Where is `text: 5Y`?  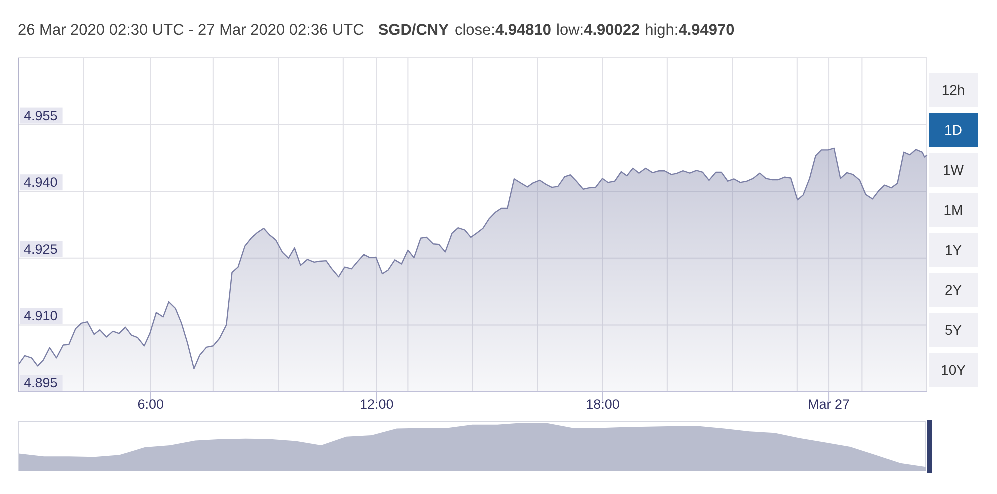
text: 5Y is located at coordinates (953, 330).